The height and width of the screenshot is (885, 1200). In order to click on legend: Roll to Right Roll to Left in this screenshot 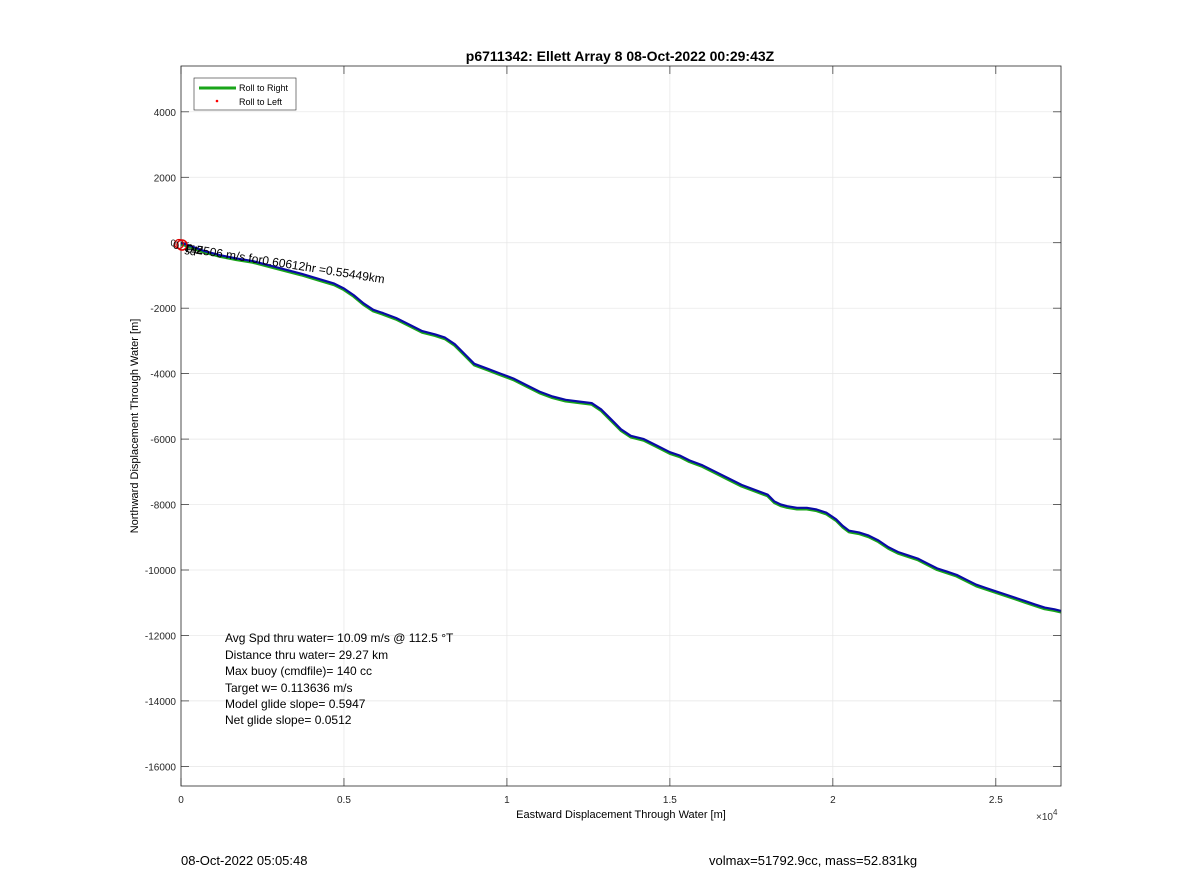, I will do `click(245, 94)`.